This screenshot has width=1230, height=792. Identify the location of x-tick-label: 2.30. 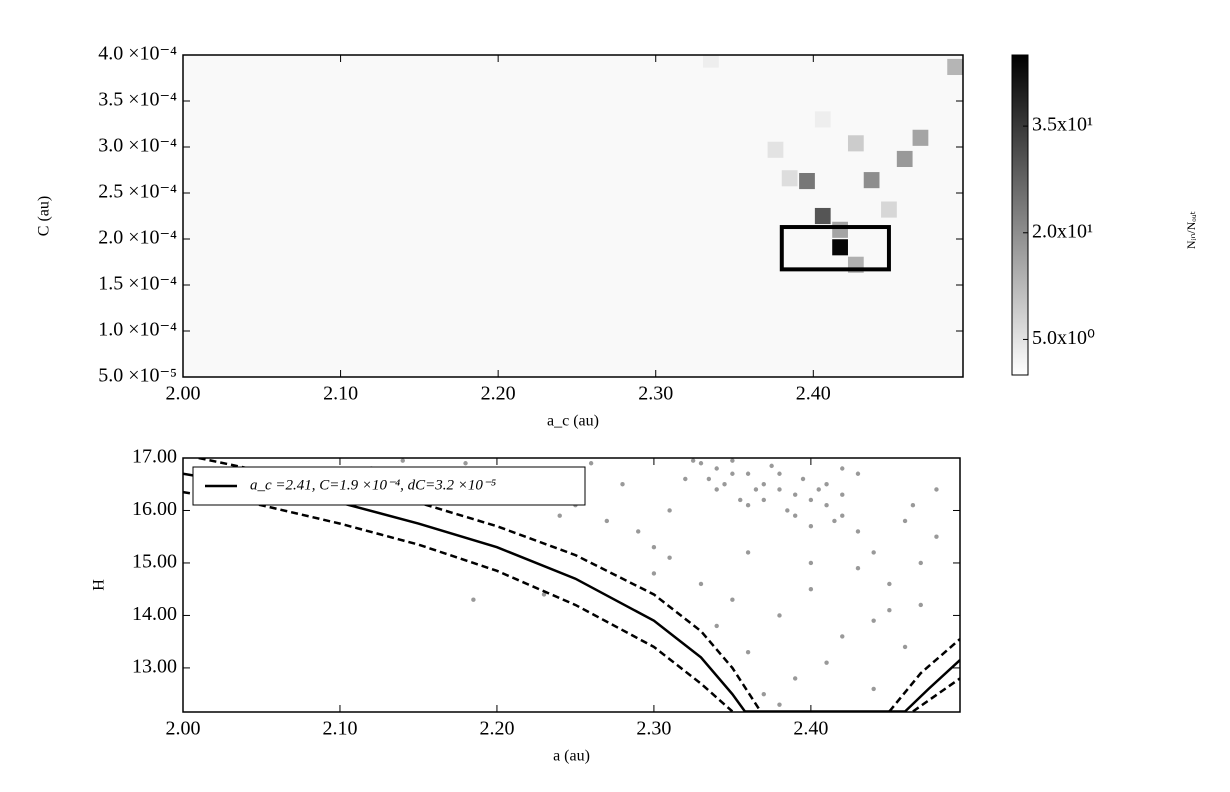
(653, 729).